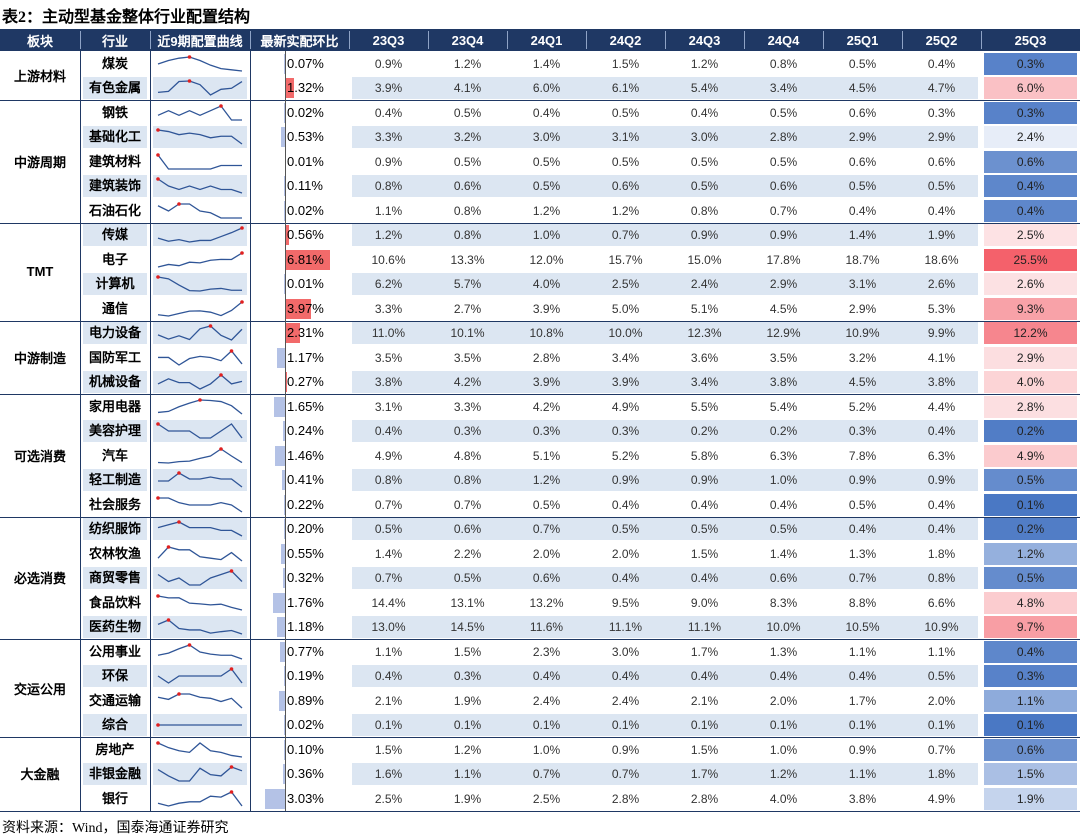  What do you see at coordinates (540, 394) in the screenshot?
I see `section-divider` at bounding box center [540, 394].